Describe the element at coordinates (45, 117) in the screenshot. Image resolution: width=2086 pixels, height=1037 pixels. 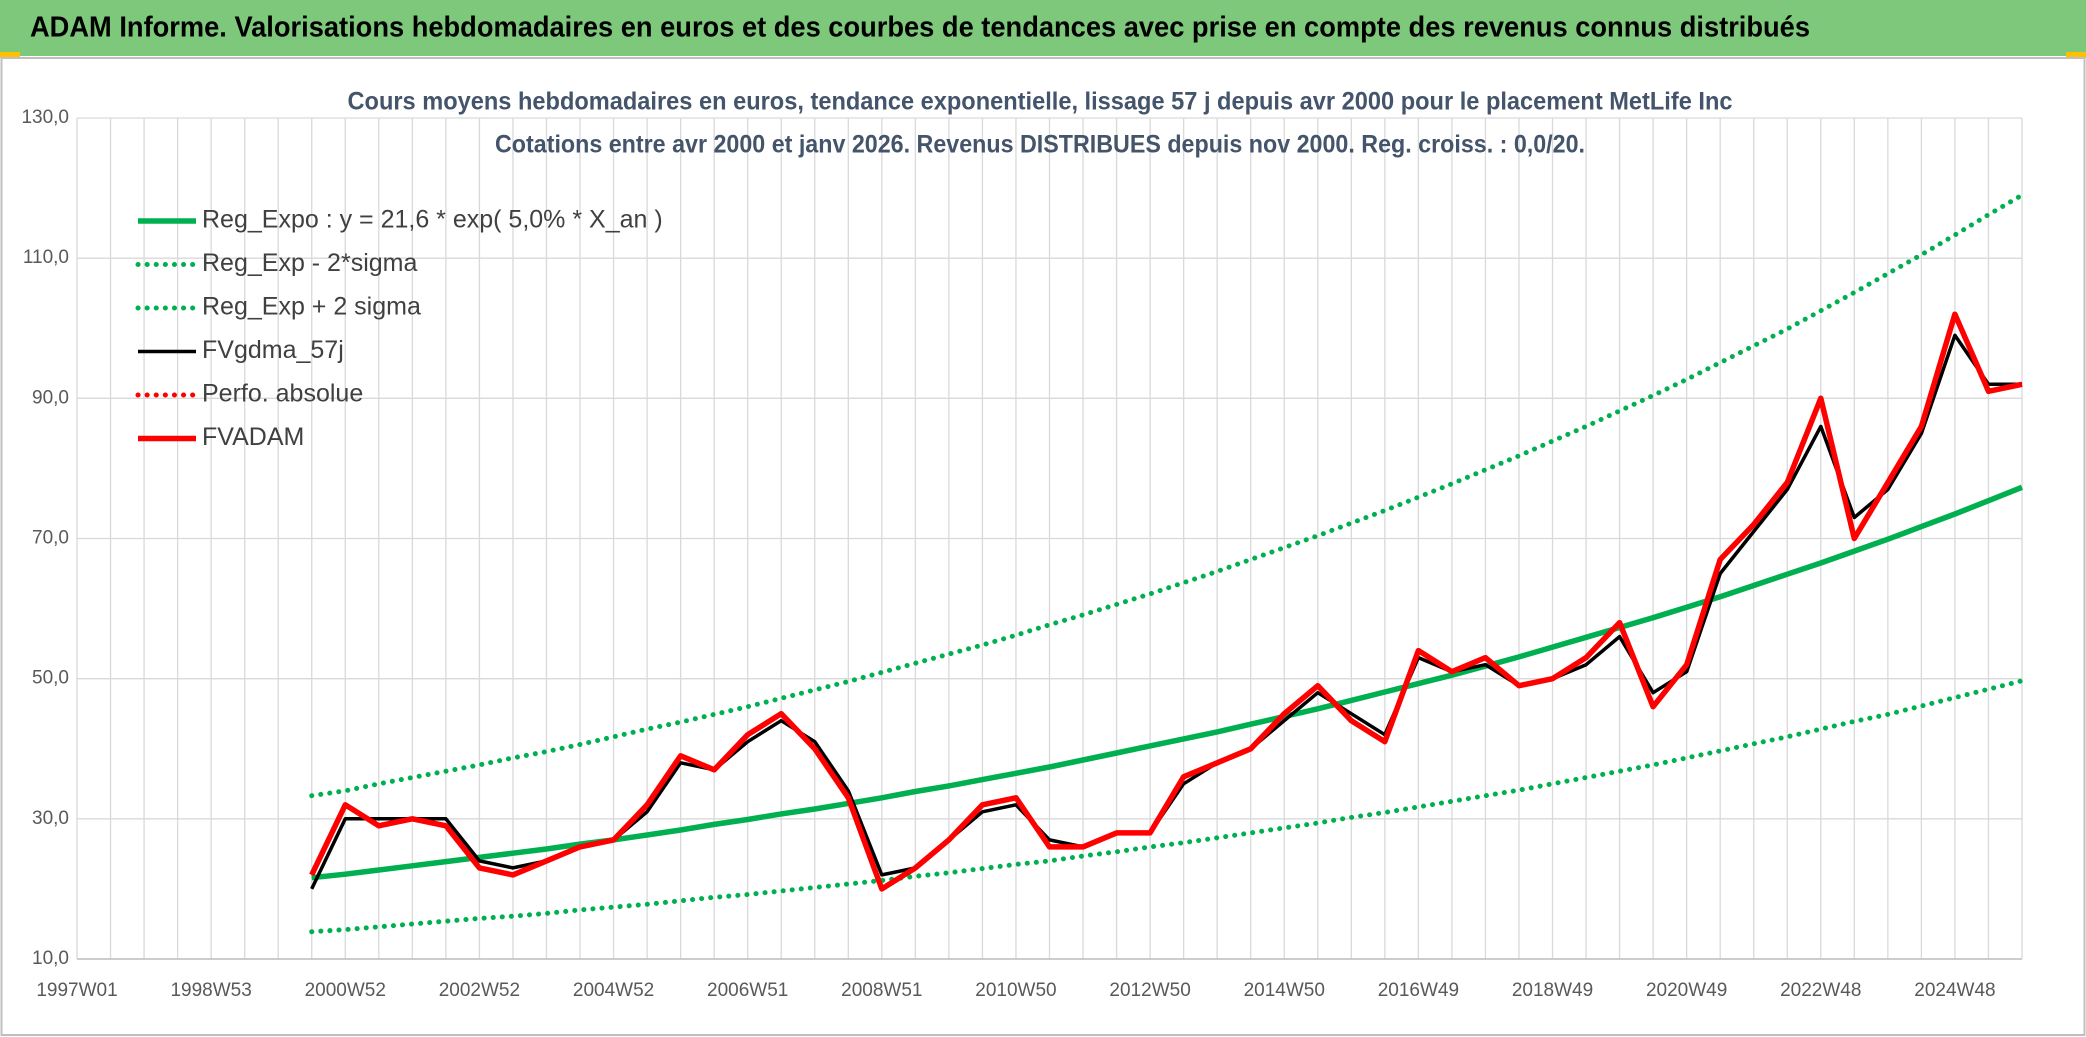
I see `y-tick-label: 130,0` at that location.